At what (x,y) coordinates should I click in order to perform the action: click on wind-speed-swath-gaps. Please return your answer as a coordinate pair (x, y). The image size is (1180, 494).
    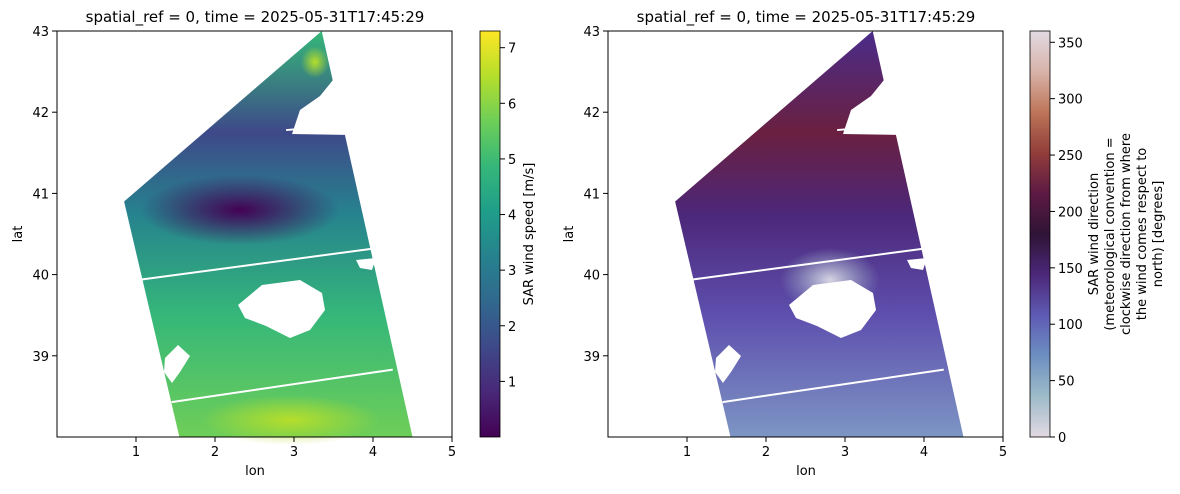
    Looking at the image, I should click on (264, 263).